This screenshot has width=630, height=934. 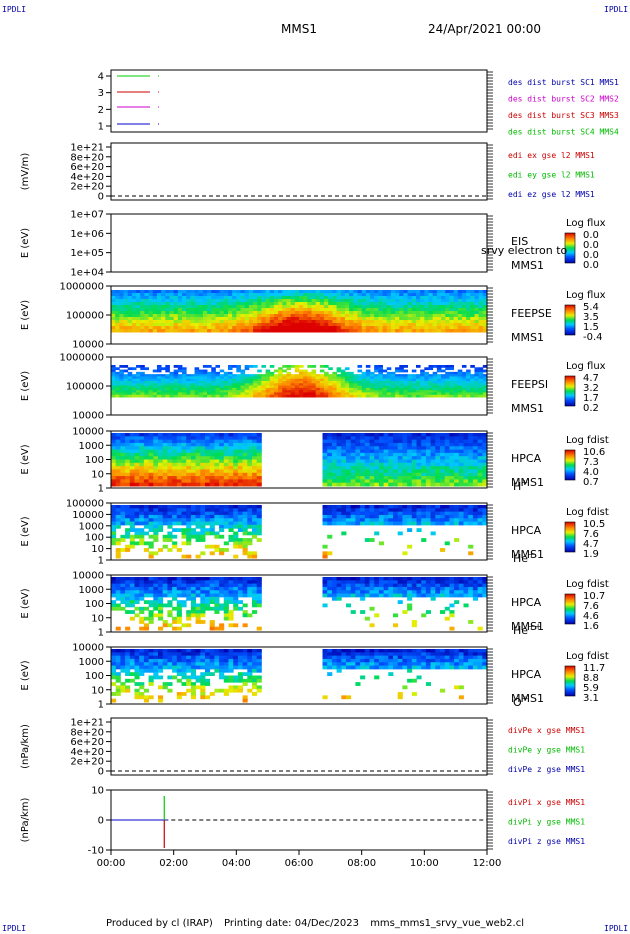 What do you see at coordinates (591, 307) in the screenshot?
I see `colorbar-tick: 5.4` at bounding box center [591, 307].